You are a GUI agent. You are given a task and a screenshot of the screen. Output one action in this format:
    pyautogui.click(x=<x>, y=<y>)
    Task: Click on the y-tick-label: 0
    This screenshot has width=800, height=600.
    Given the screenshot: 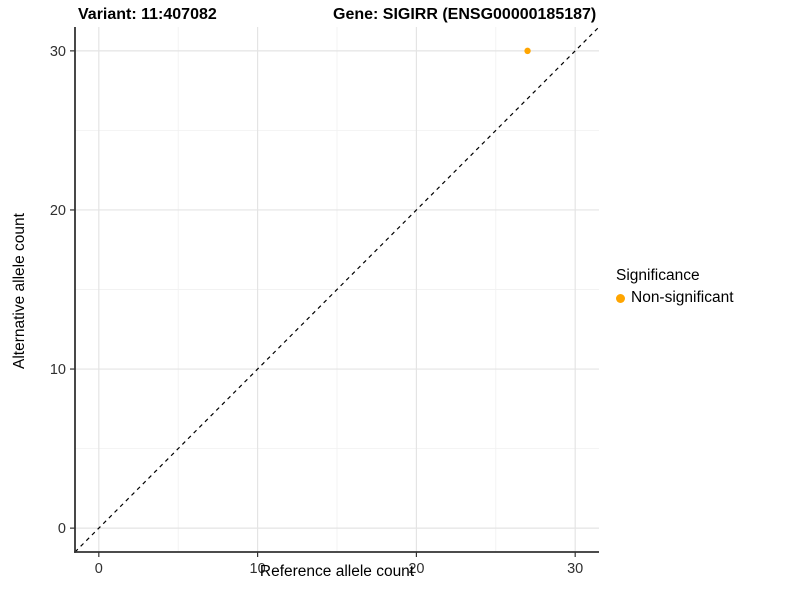 What is the action you would take?
    pyautogui.click(x=62, y=529)
    